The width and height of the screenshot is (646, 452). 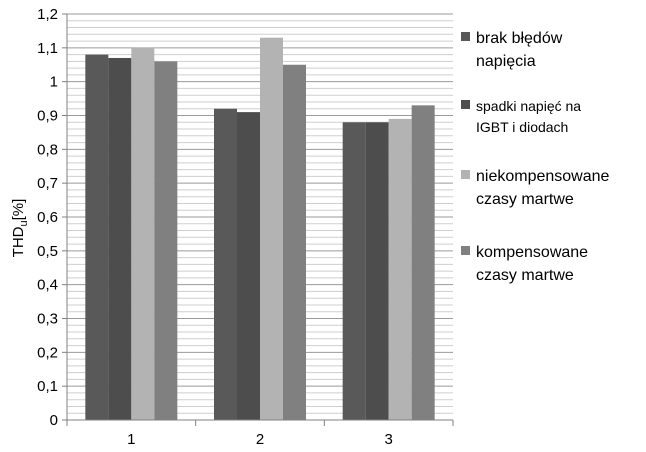 What do you see at coordinates (47, 116) in the screenshot?
I see `y-tick-label: 0,9` at bounding box center [47, 116].